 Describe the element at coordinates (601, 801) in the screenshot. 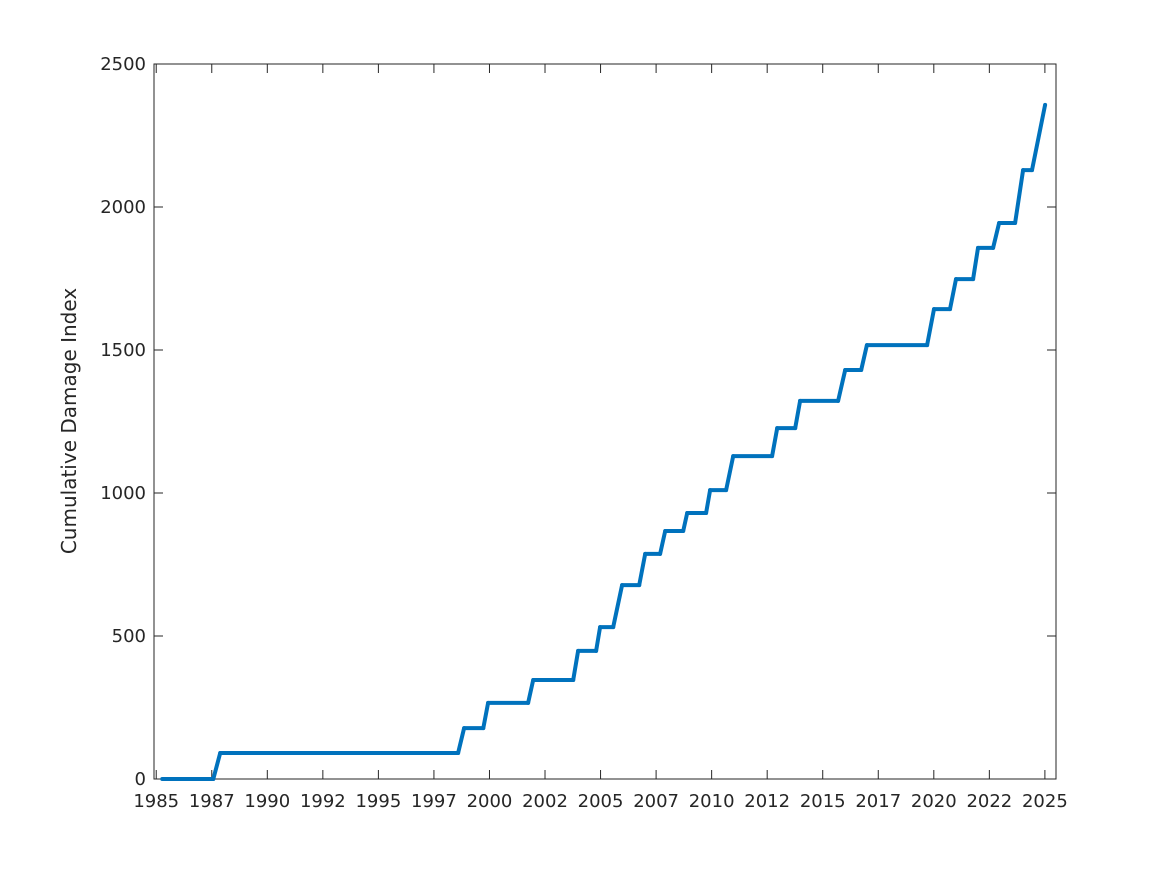

I see `x-tick-label: 2005` at that location.